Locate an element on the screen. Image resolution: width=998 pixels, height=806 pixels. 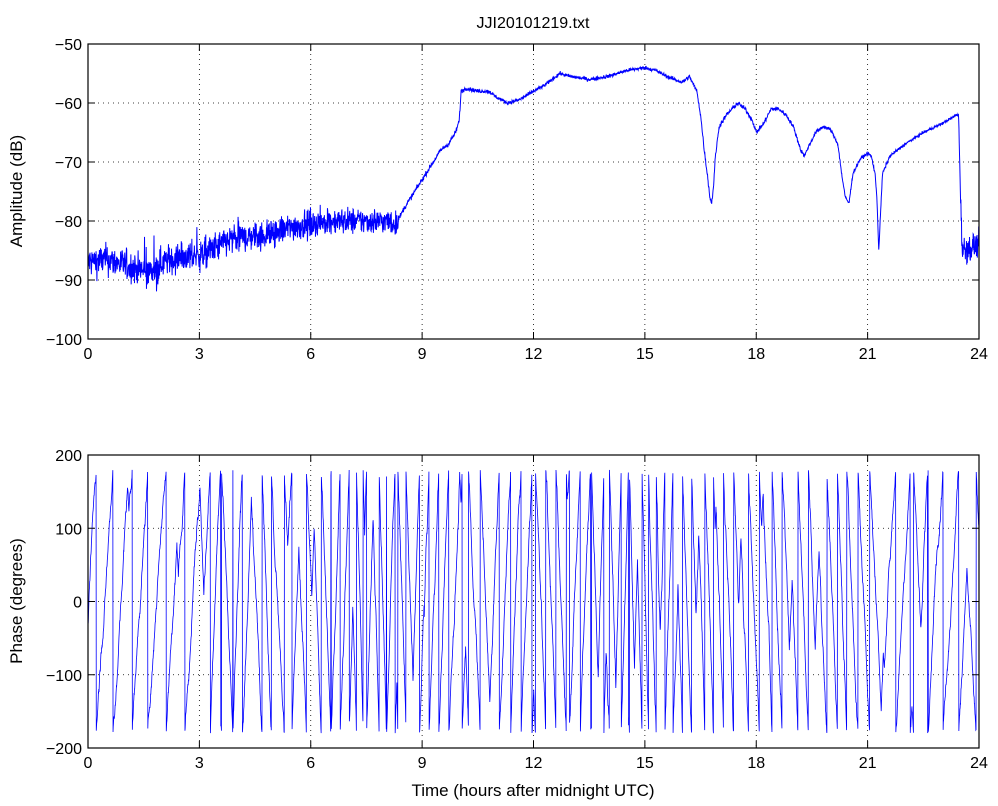
phase-x-tick-label: 0 is located at coordinates (88, 763).